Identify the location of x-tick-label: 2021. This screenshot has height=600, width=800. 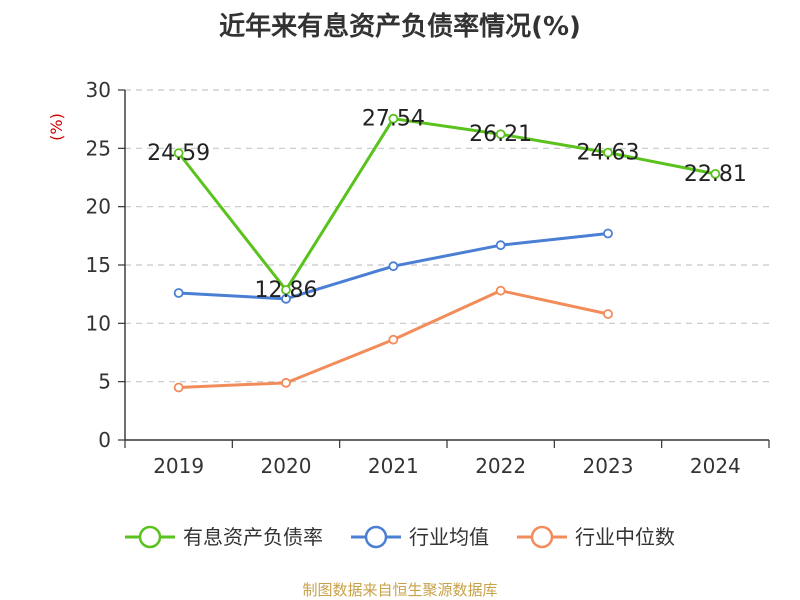
(393, 466).